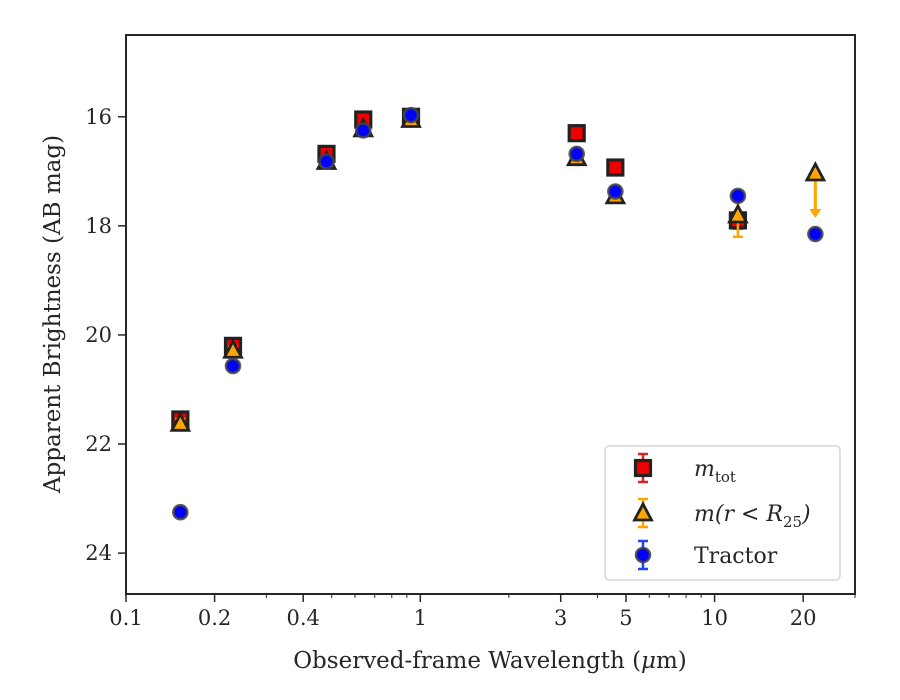 The height and width of the screenshot is (700, 900). What do you see at coordinates (98, 335) in the screenshot?
I see `y-tick-label: 20` at bounding box center [98, 335].